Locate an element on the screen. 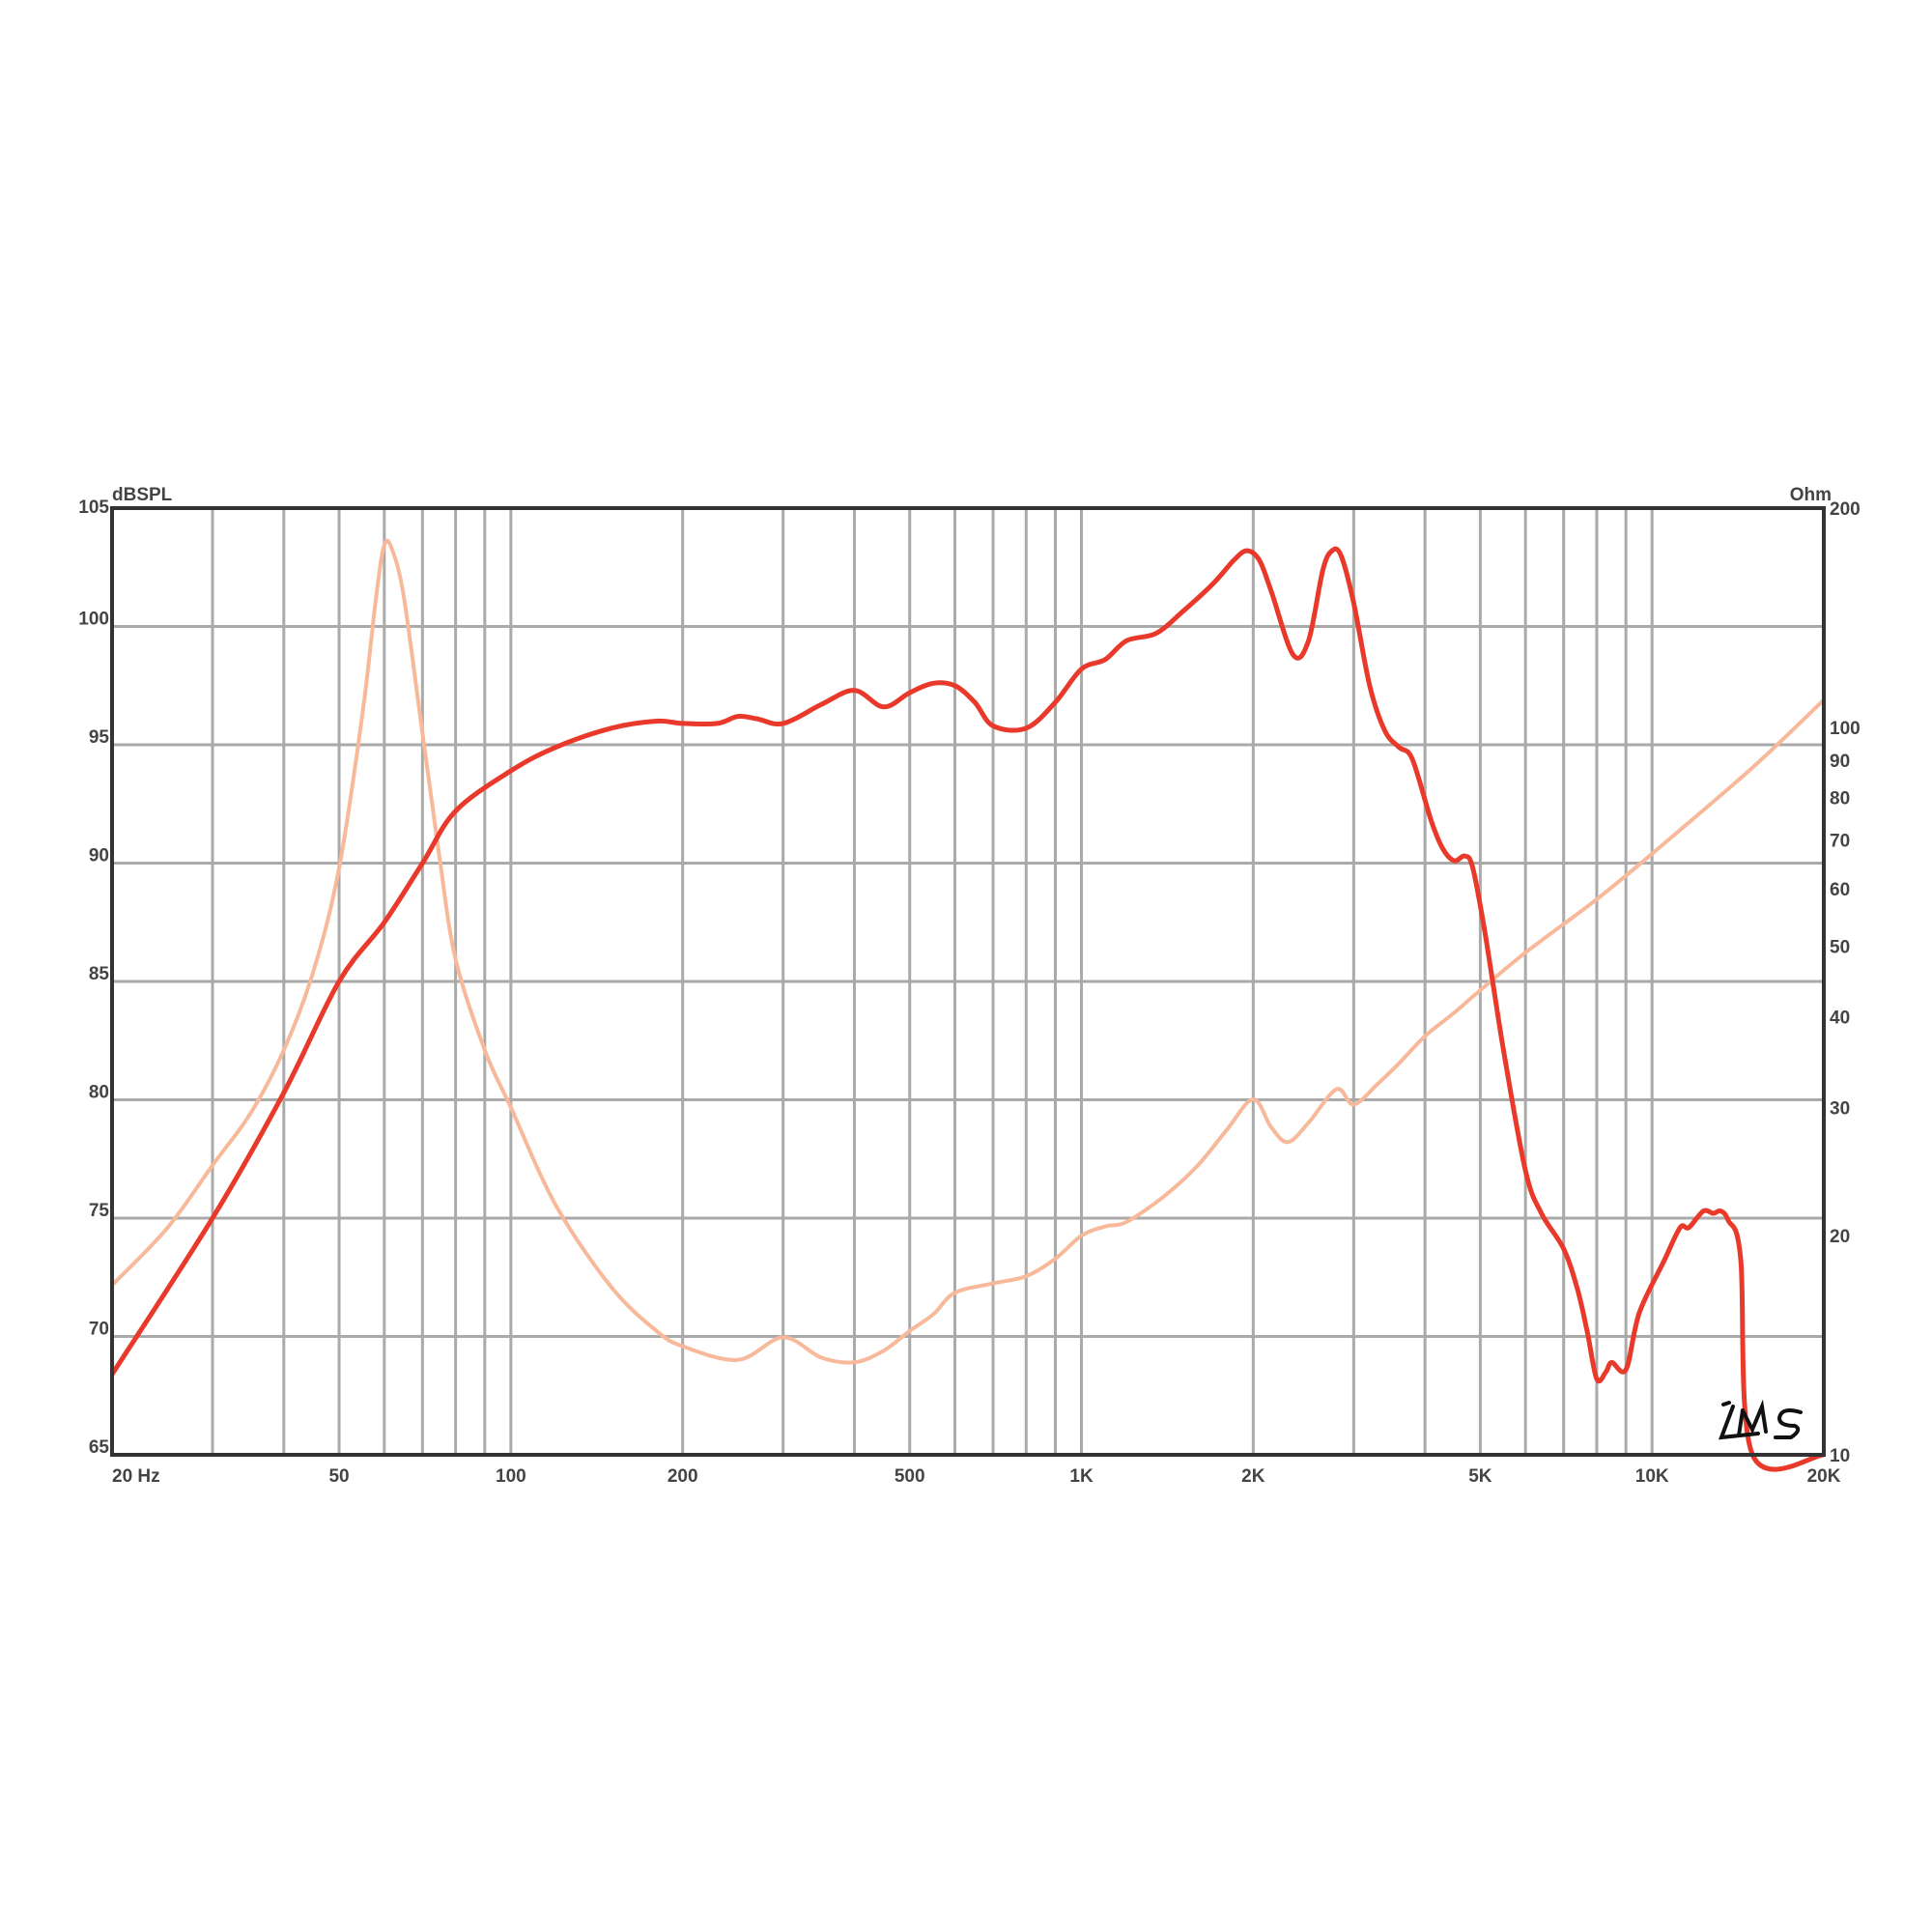 The height and width of the screenshot is (1932, 1932). left-tick-label: 105 is located at coordinates (93, 507).